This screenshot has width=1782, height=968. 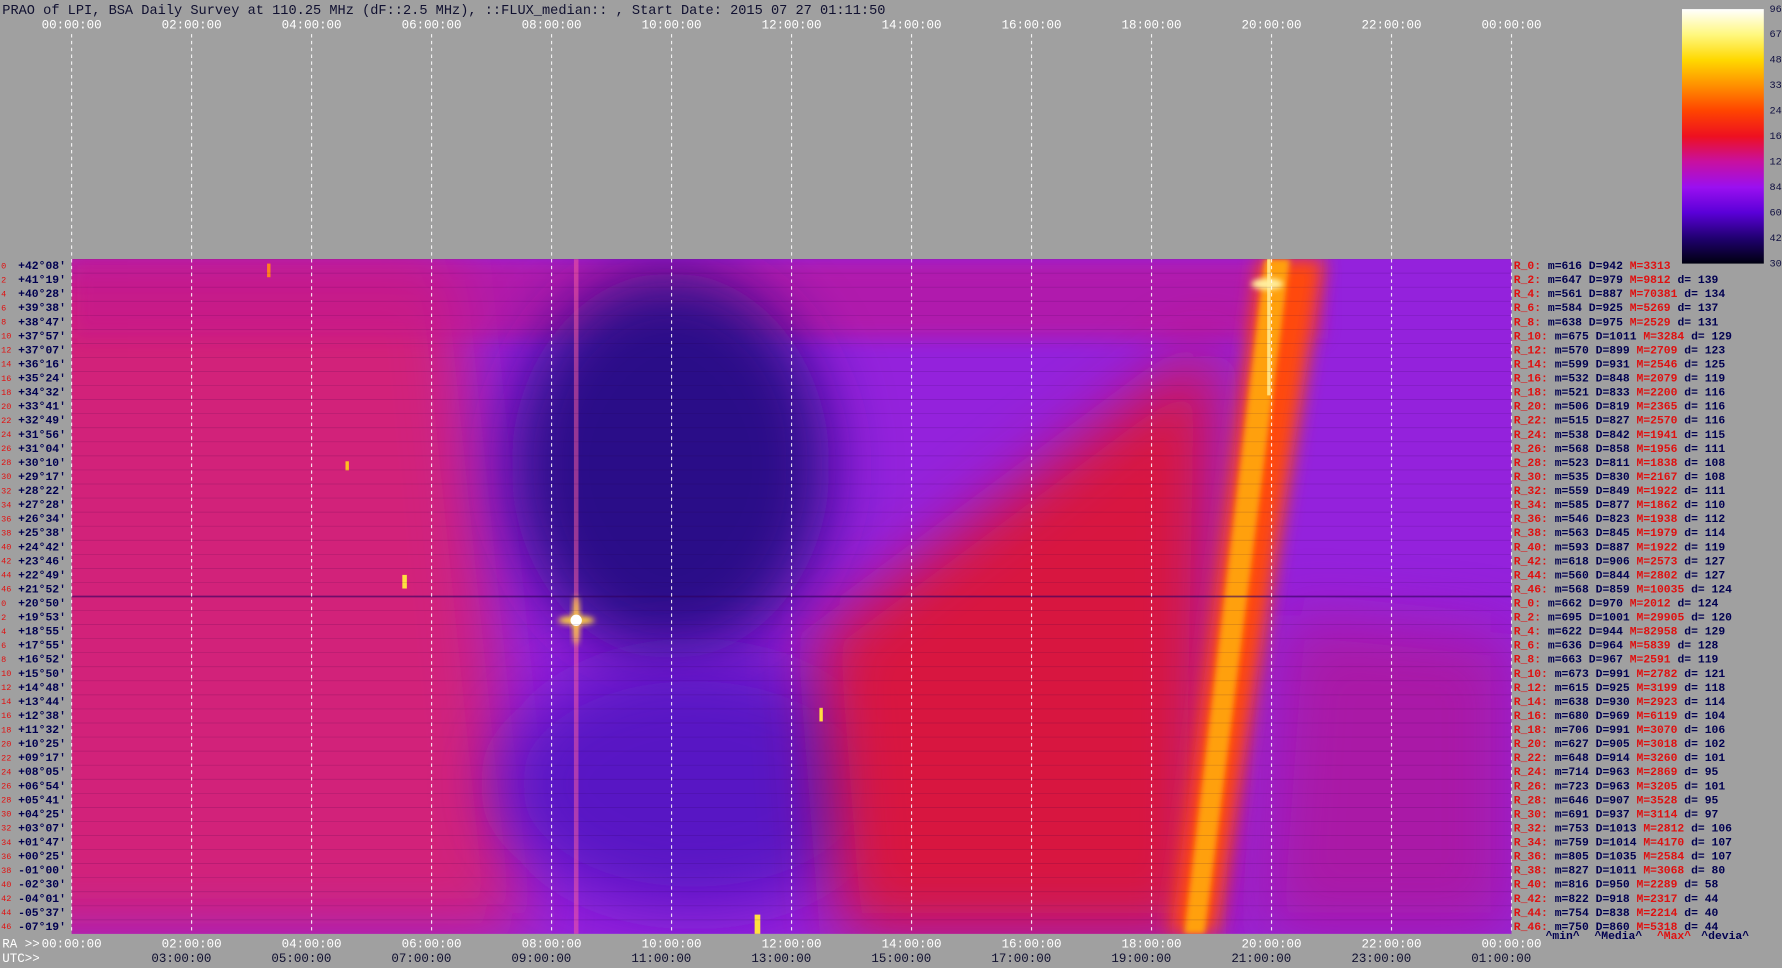 I want to click on stat-name: R_28:, so click(x=1531, y=464).